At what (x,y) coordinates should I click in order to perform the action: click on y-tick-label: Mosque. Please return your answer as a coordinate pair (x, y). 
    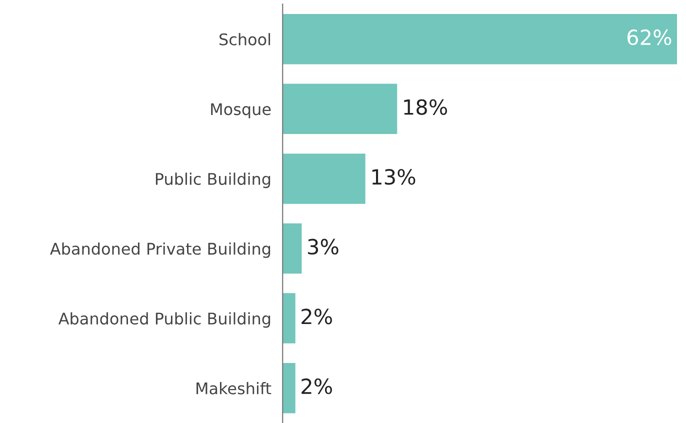
    Looking at the image, I should click on (241, 110).